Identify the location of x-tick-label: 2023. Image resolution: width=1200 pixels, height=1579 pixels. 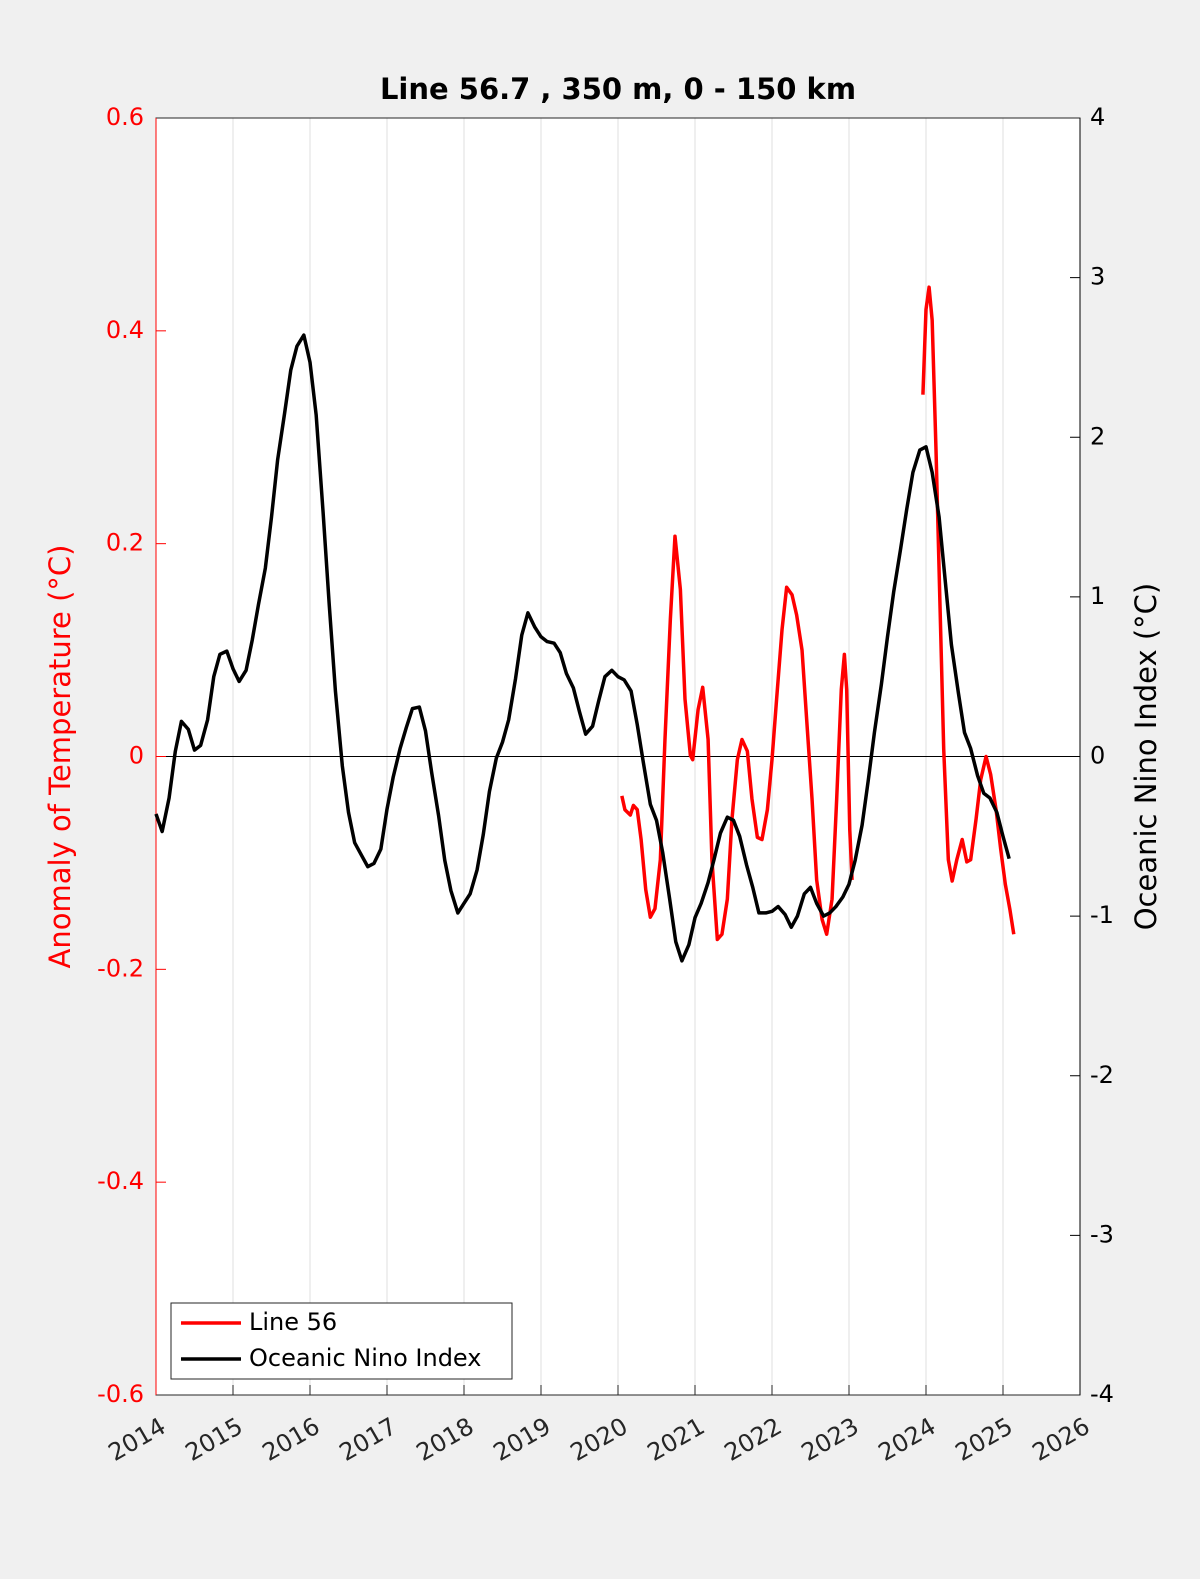
(830, 1439).